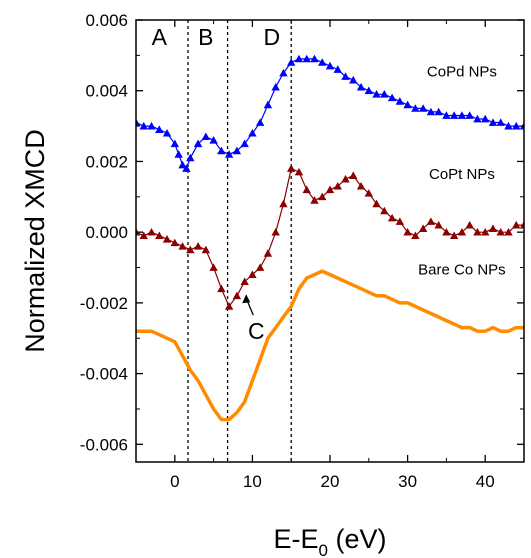  Describe the element at coordinates (252, 481) in the screenshot. I see `x-tick-label: 10` at that location.